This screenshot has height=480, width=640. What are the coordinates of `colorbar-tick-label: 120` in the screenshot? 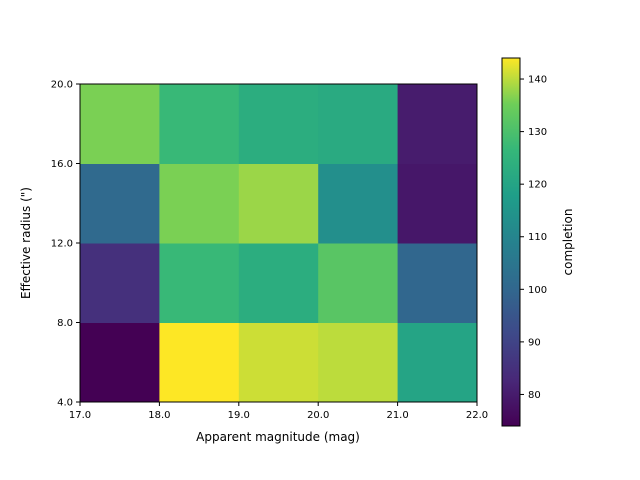 It's located at (537, 185).